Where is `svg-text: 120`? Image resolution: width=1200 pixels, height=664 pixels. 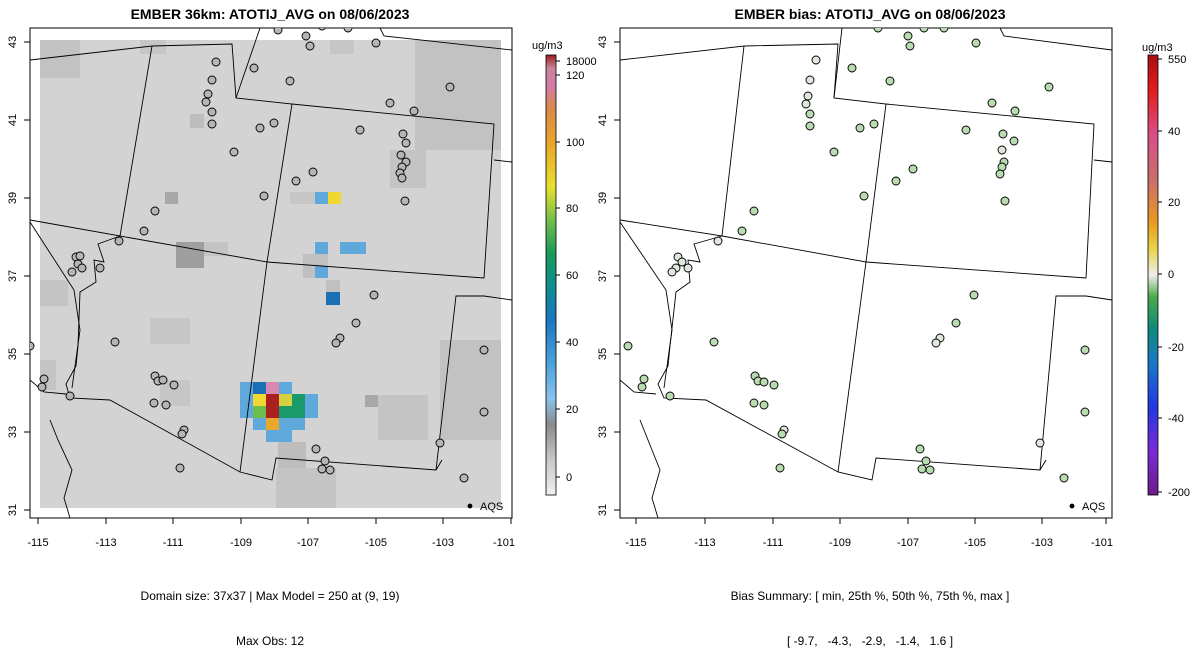 svg-text: 120 is located at coordinates (575, 76).